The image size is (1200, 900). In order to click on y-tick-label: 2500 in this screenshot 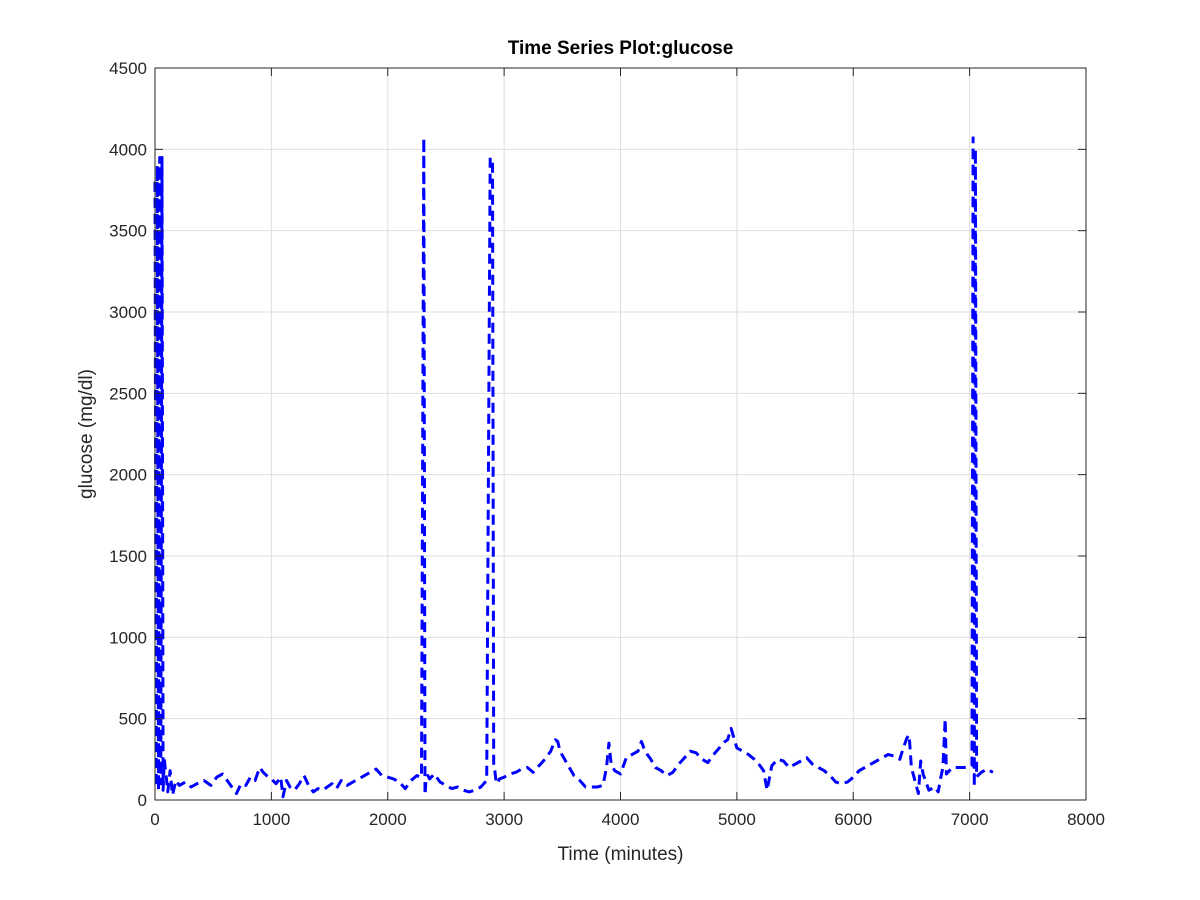, I will do `click(128, 393)`.